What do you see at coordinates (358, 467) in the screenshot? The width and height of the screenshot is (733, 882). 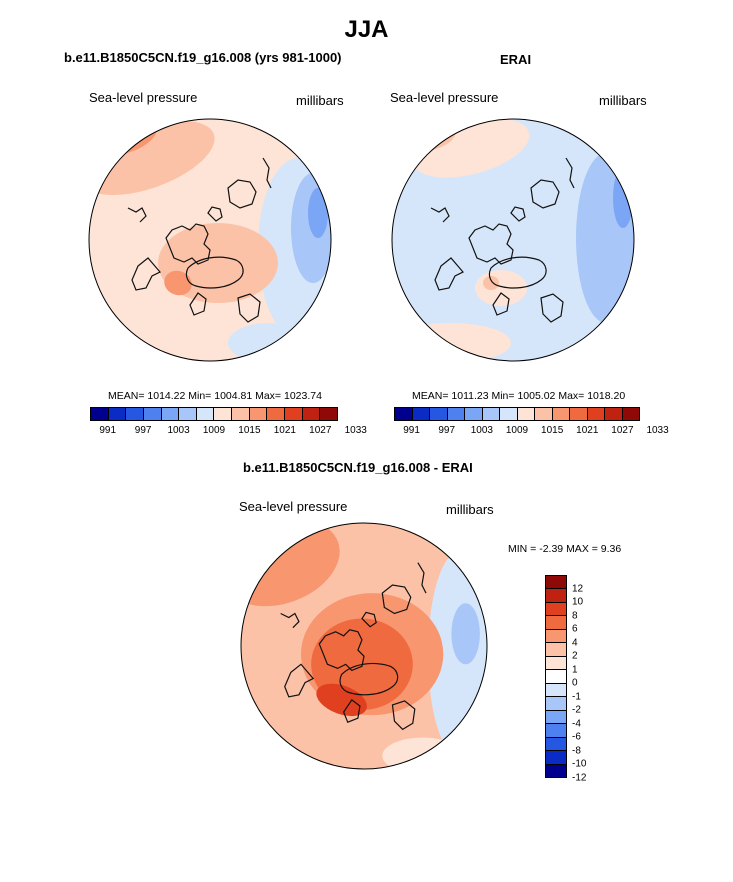 I see `panel-title-diff: b.e11.B1850C5CN.f19_g16.008 - ERAI` at bounding box center [358, 467].